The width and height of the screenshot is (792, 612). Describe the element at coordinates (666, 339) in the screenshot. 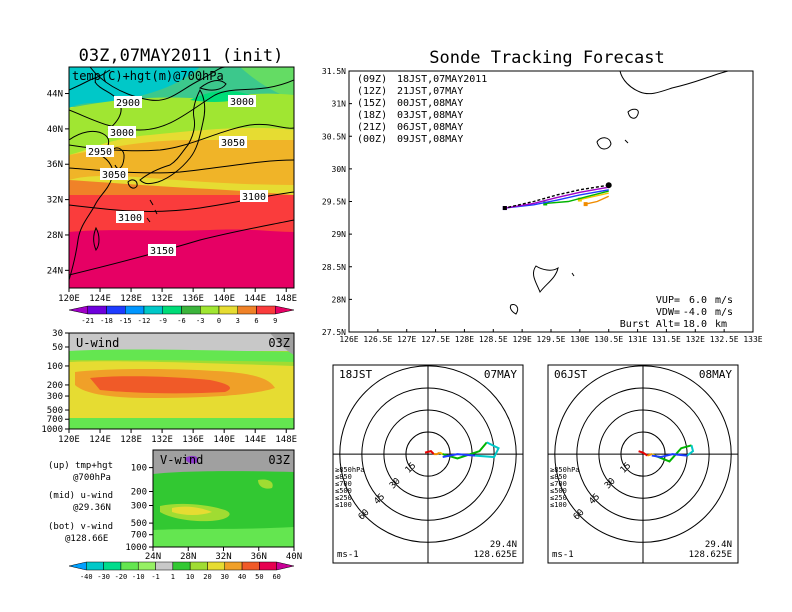

I see `track-x-tick-label: 131.5E` at that location.